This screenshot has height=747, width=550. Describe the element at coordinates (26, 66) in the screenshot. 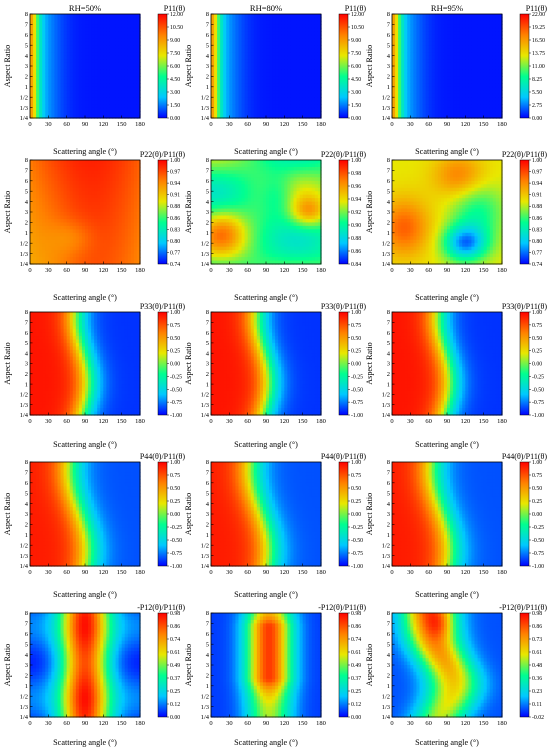

I see `y-tick-label: 3` at that location.